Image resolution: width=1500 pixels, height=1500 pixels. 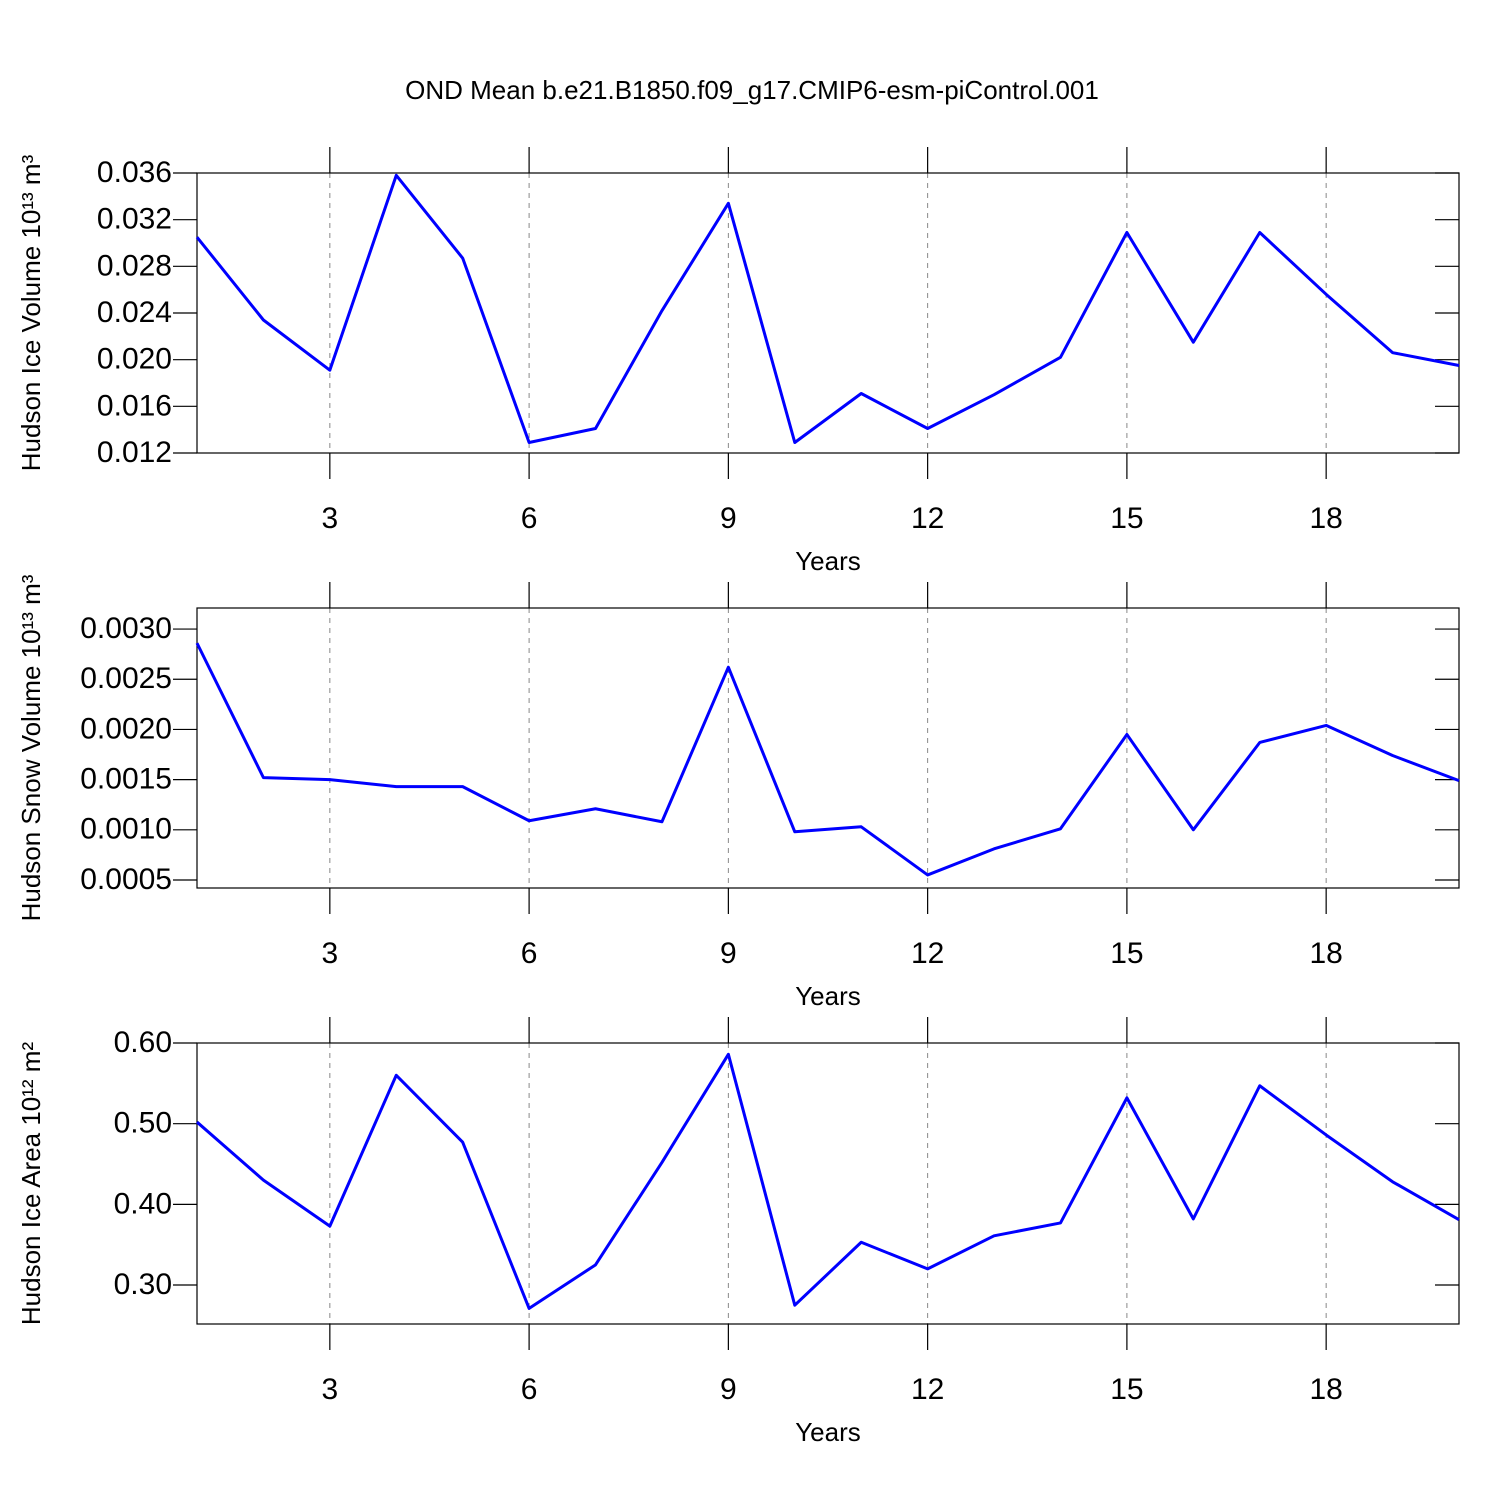 What do you see at coordinates (134, 359) in the screenshot?
I see `y-tick-label: 0.020` at bounding box center [134, 359].